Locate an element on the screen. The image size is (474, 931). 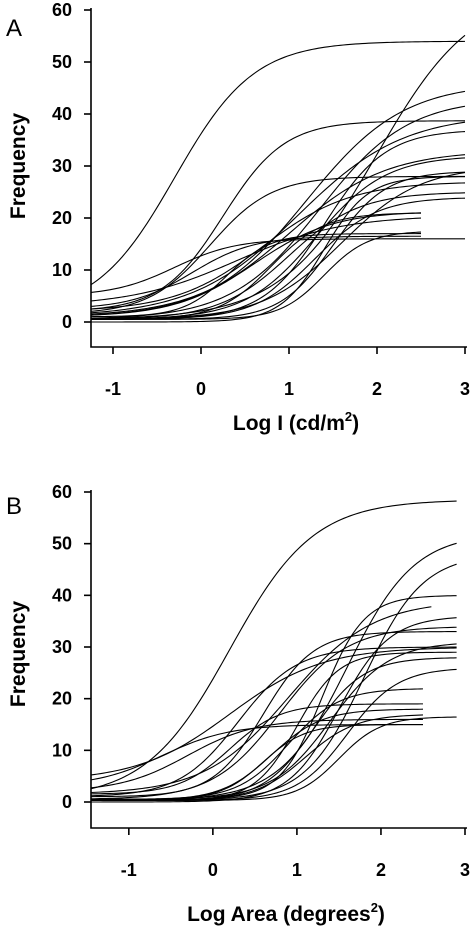
panel-b-letter: B is located at coordinates (14, 506).